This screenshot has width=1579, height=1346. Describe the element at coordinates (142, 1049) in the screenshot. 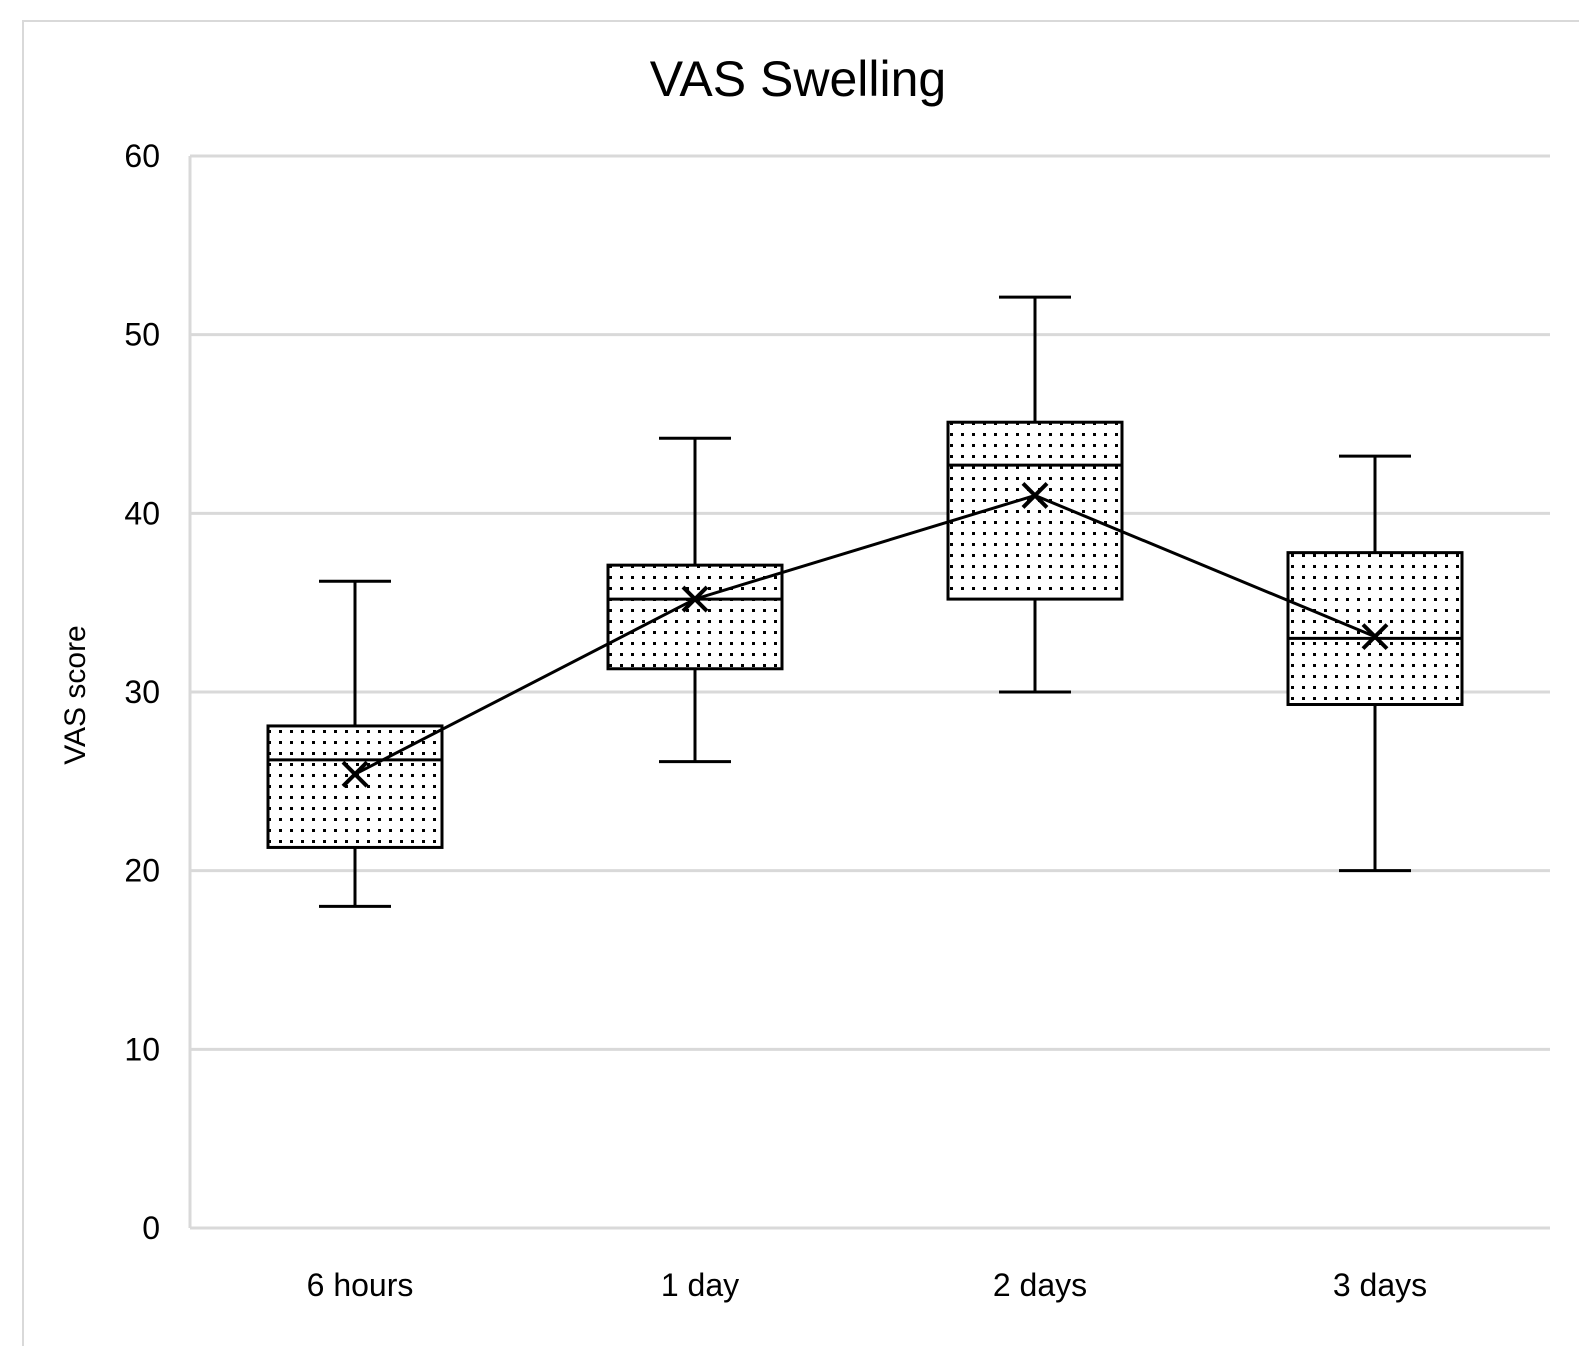

I see `y-tick-label: 10` at that location.